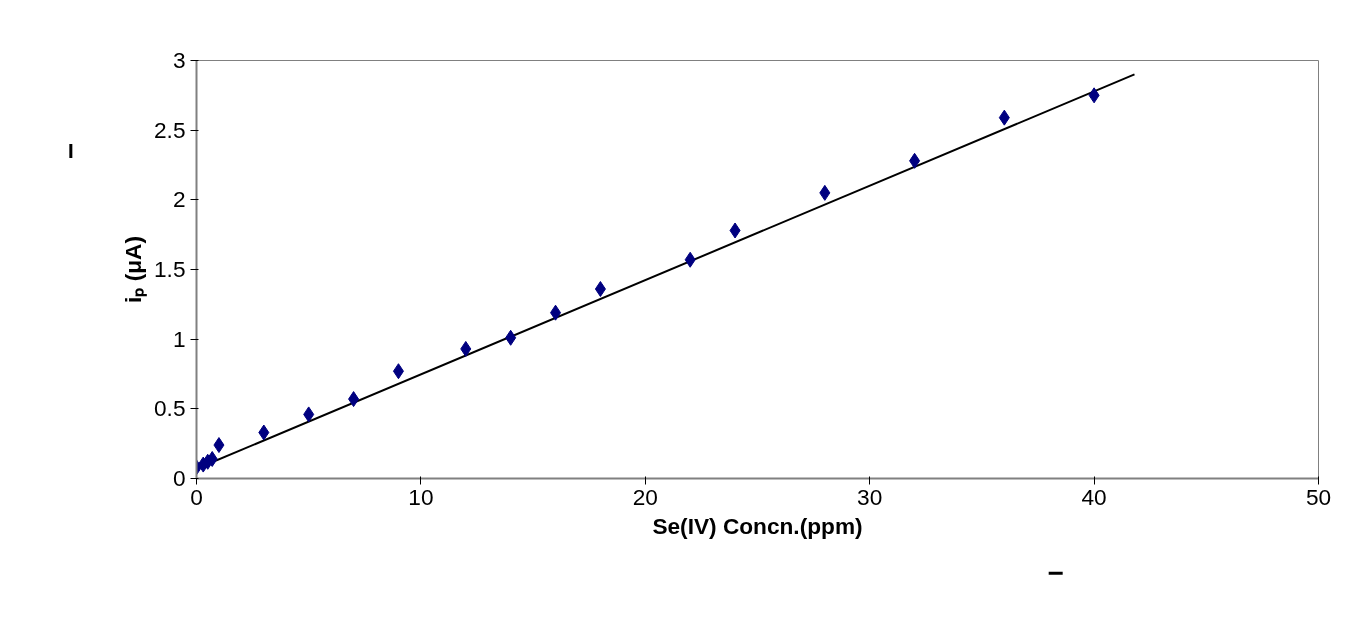 Image resolution: width=1361 pixels, height=625 pixels. What do you see at coordinates (133, 269) in the screenshot?
I see `y-axis-title: iₚ (μA)` at bounding box center [133, 269].